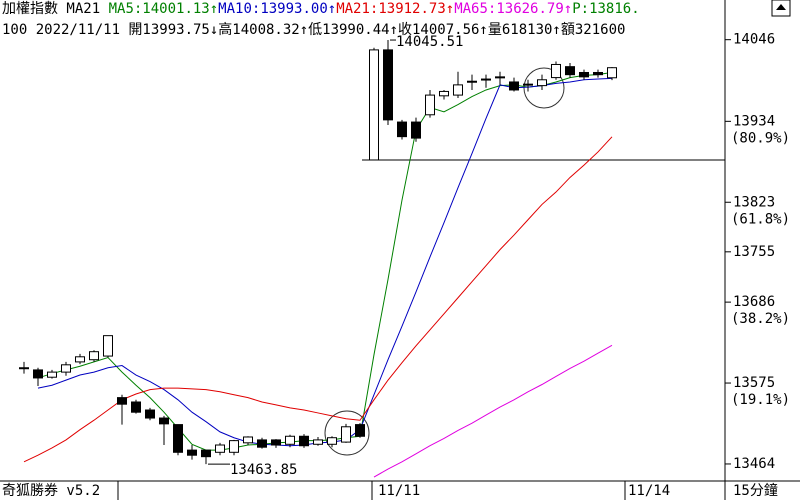  I want to click on y-tick-label: 13823, so click(754, 202).